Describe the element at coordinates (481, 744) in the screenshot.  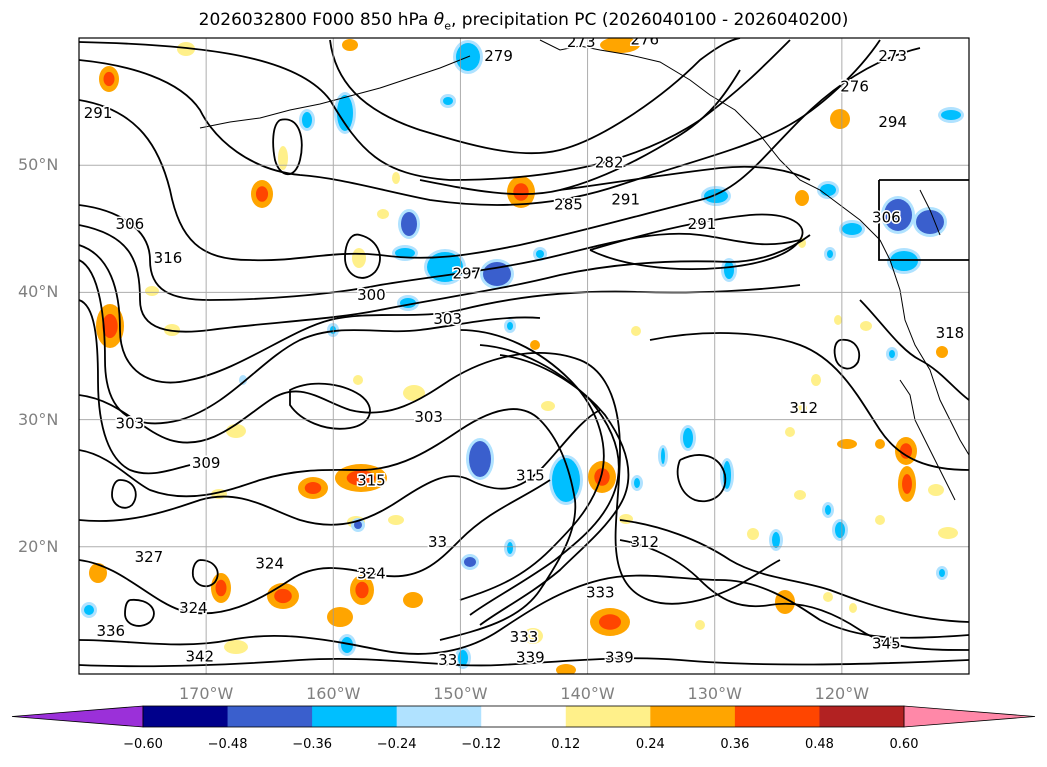
I see `colorbar-tick-4: −0.12` at that location.